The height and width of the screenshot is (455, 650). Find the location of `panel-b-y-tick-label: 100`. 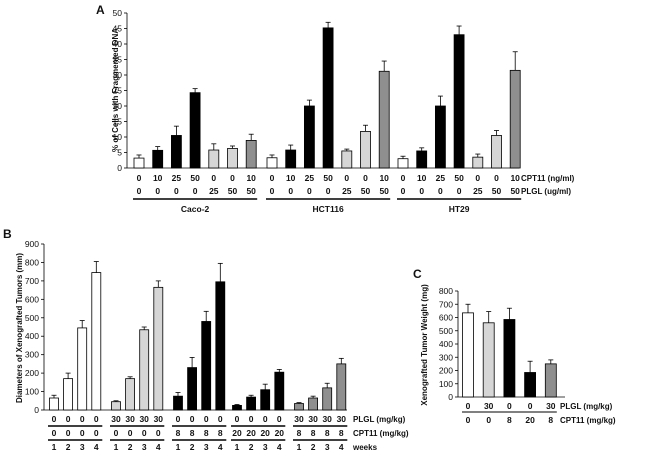

panel-b-y-tick-label: 100 is located at coordinates (32, 392).